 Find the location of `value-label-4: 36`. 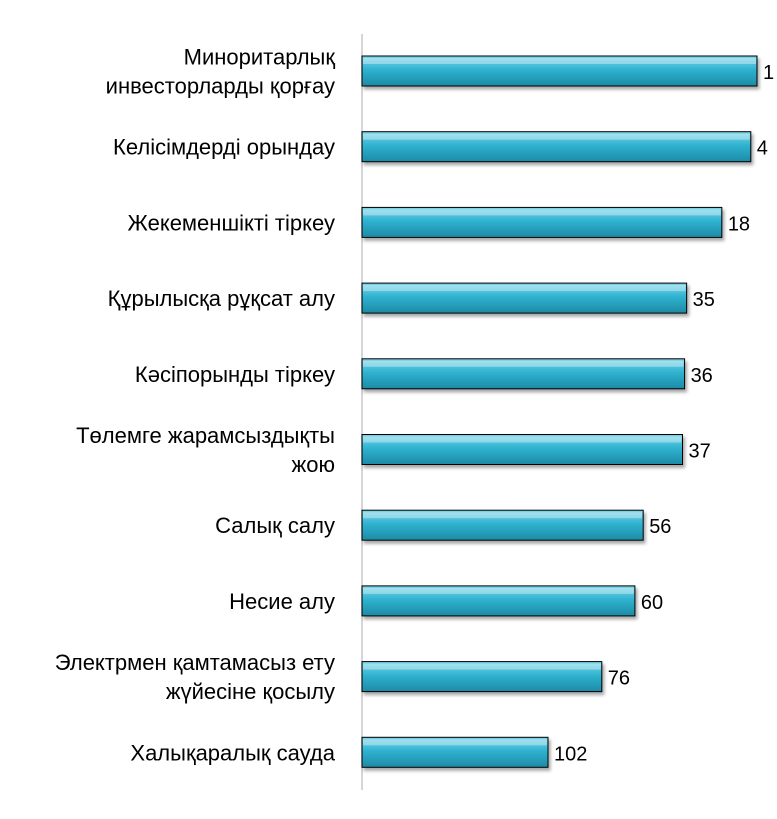

value-label-4: 36 is located at coordinates (702, 376).